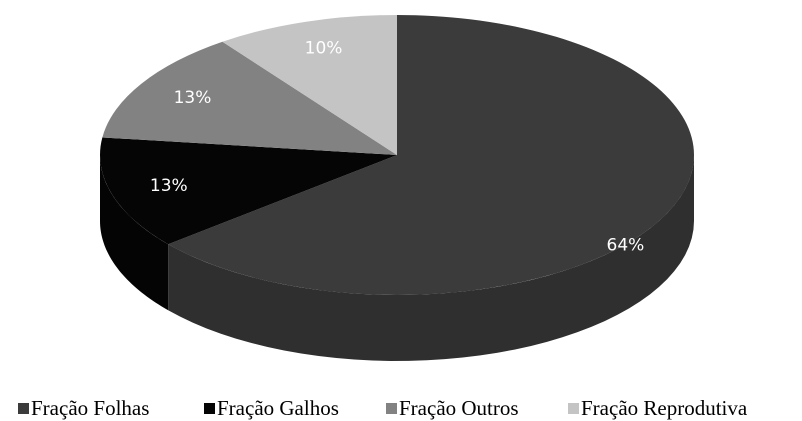  What do you see at coordinates (90, 408) in the screenshot?
I see `legend-label: Fração Folhas` at bounding box center [90, 408].